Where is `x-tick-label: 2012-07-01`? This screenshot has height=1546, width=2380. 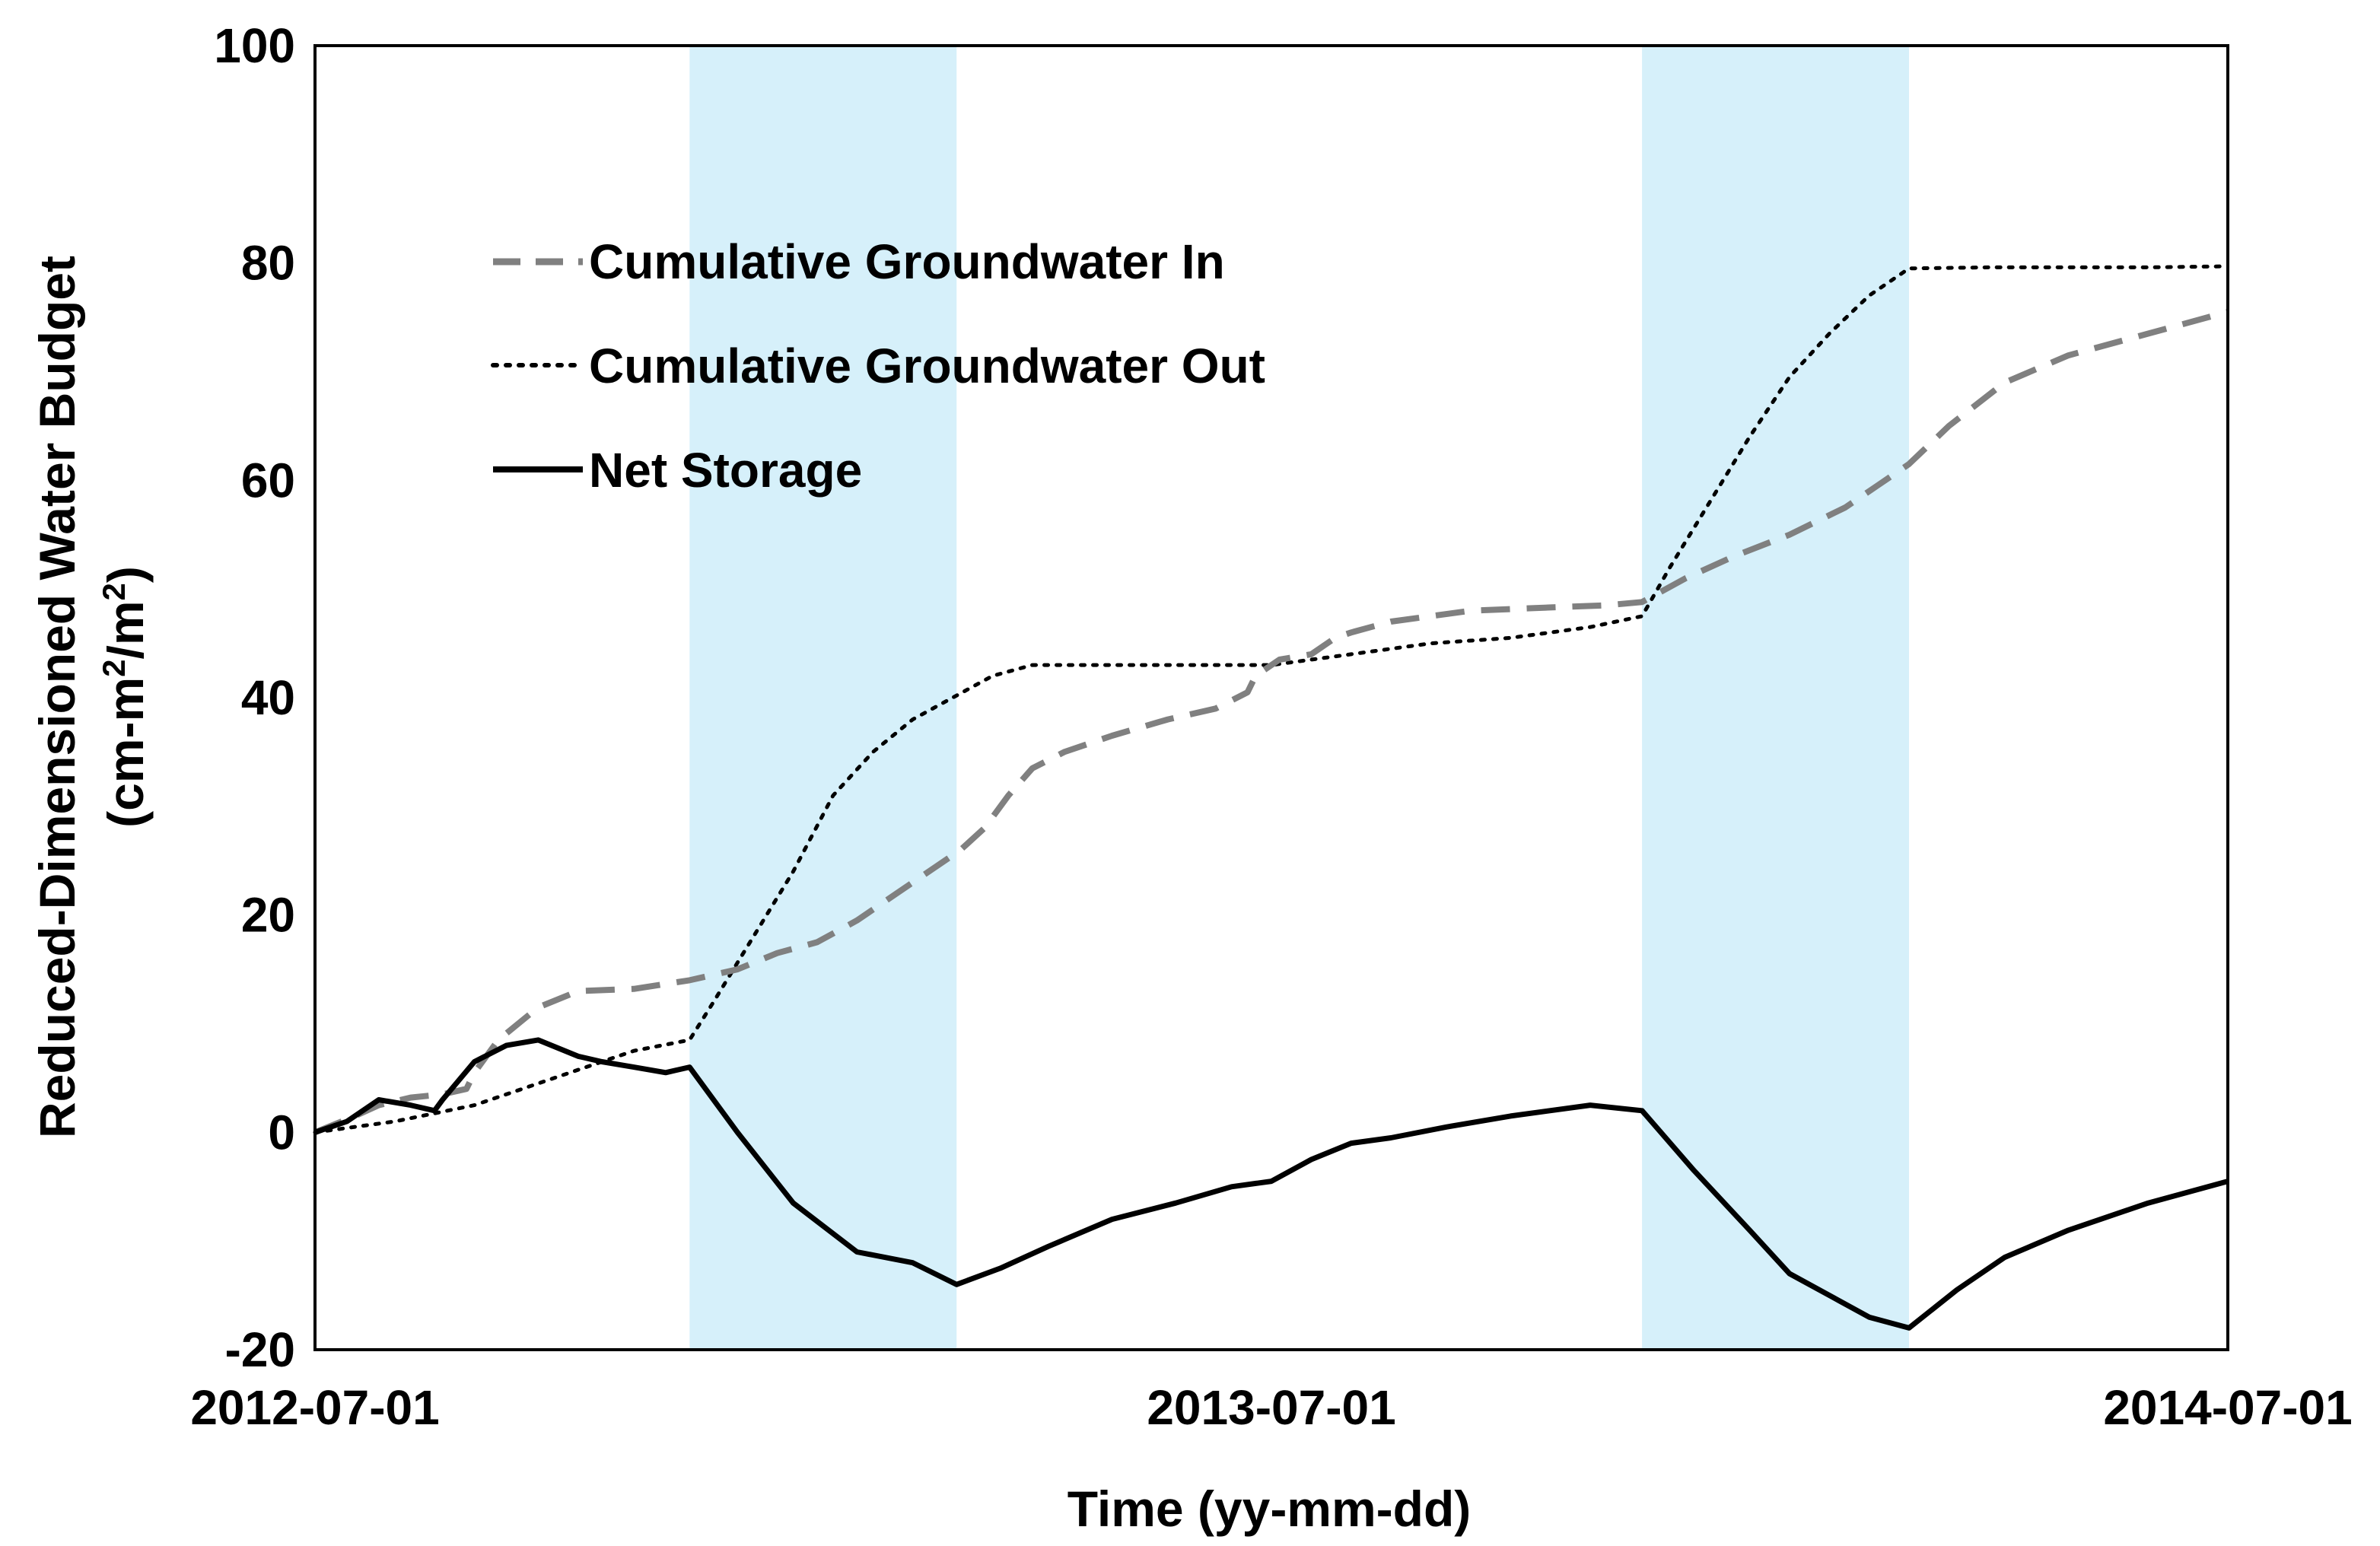 x-tick-label: 2012-07-01 is located at coordinates (315, 1407).